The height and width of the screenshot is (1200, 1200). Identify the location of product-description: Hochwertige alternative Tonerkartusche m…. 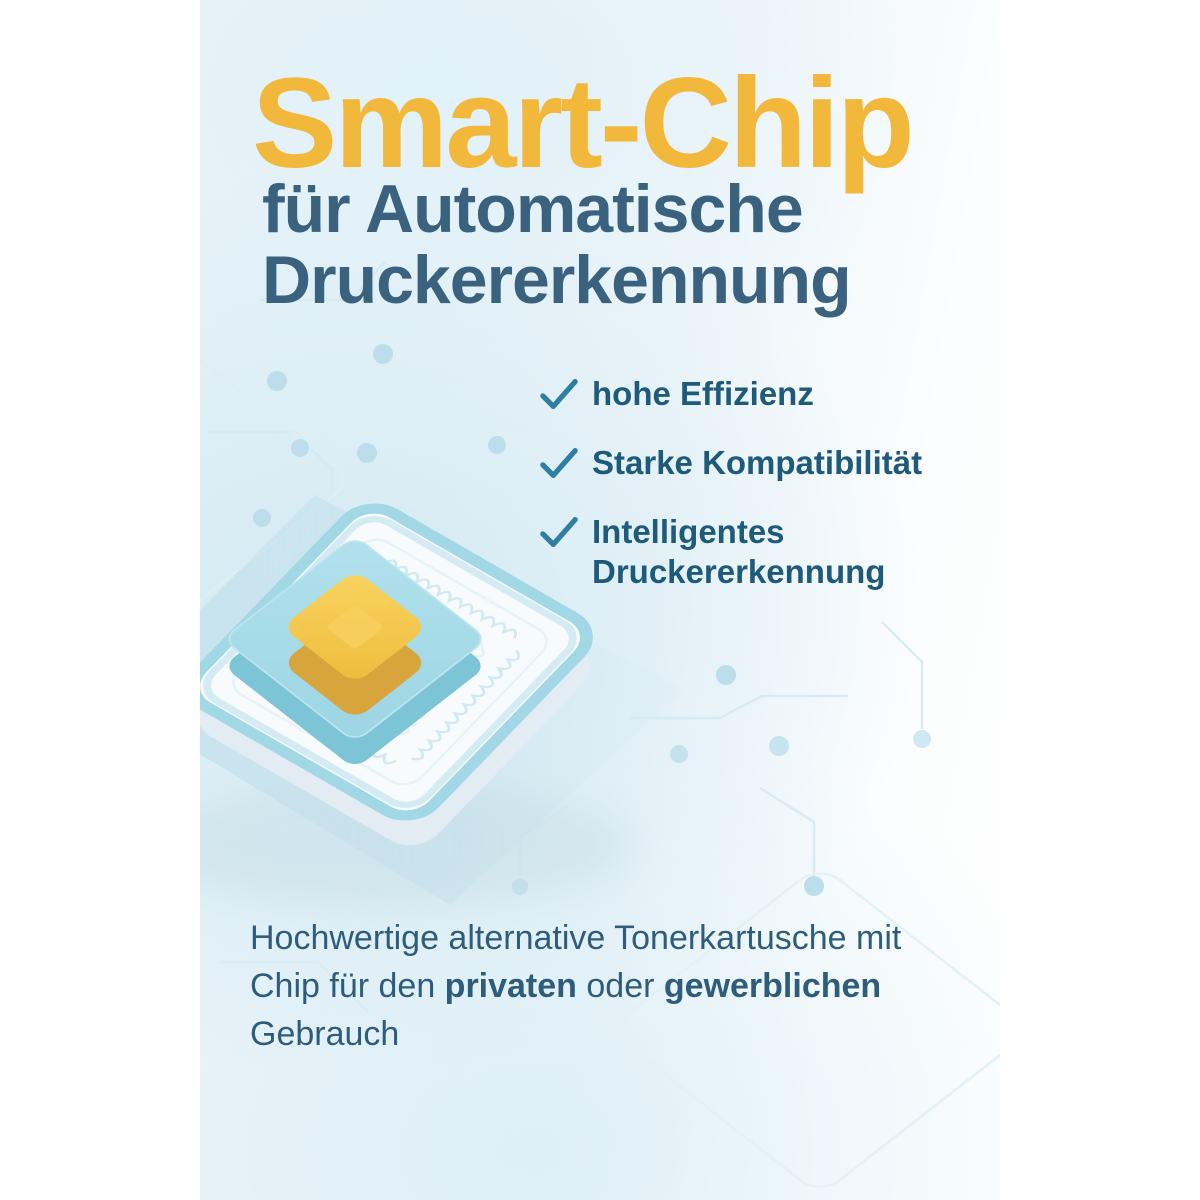
(615, 986).